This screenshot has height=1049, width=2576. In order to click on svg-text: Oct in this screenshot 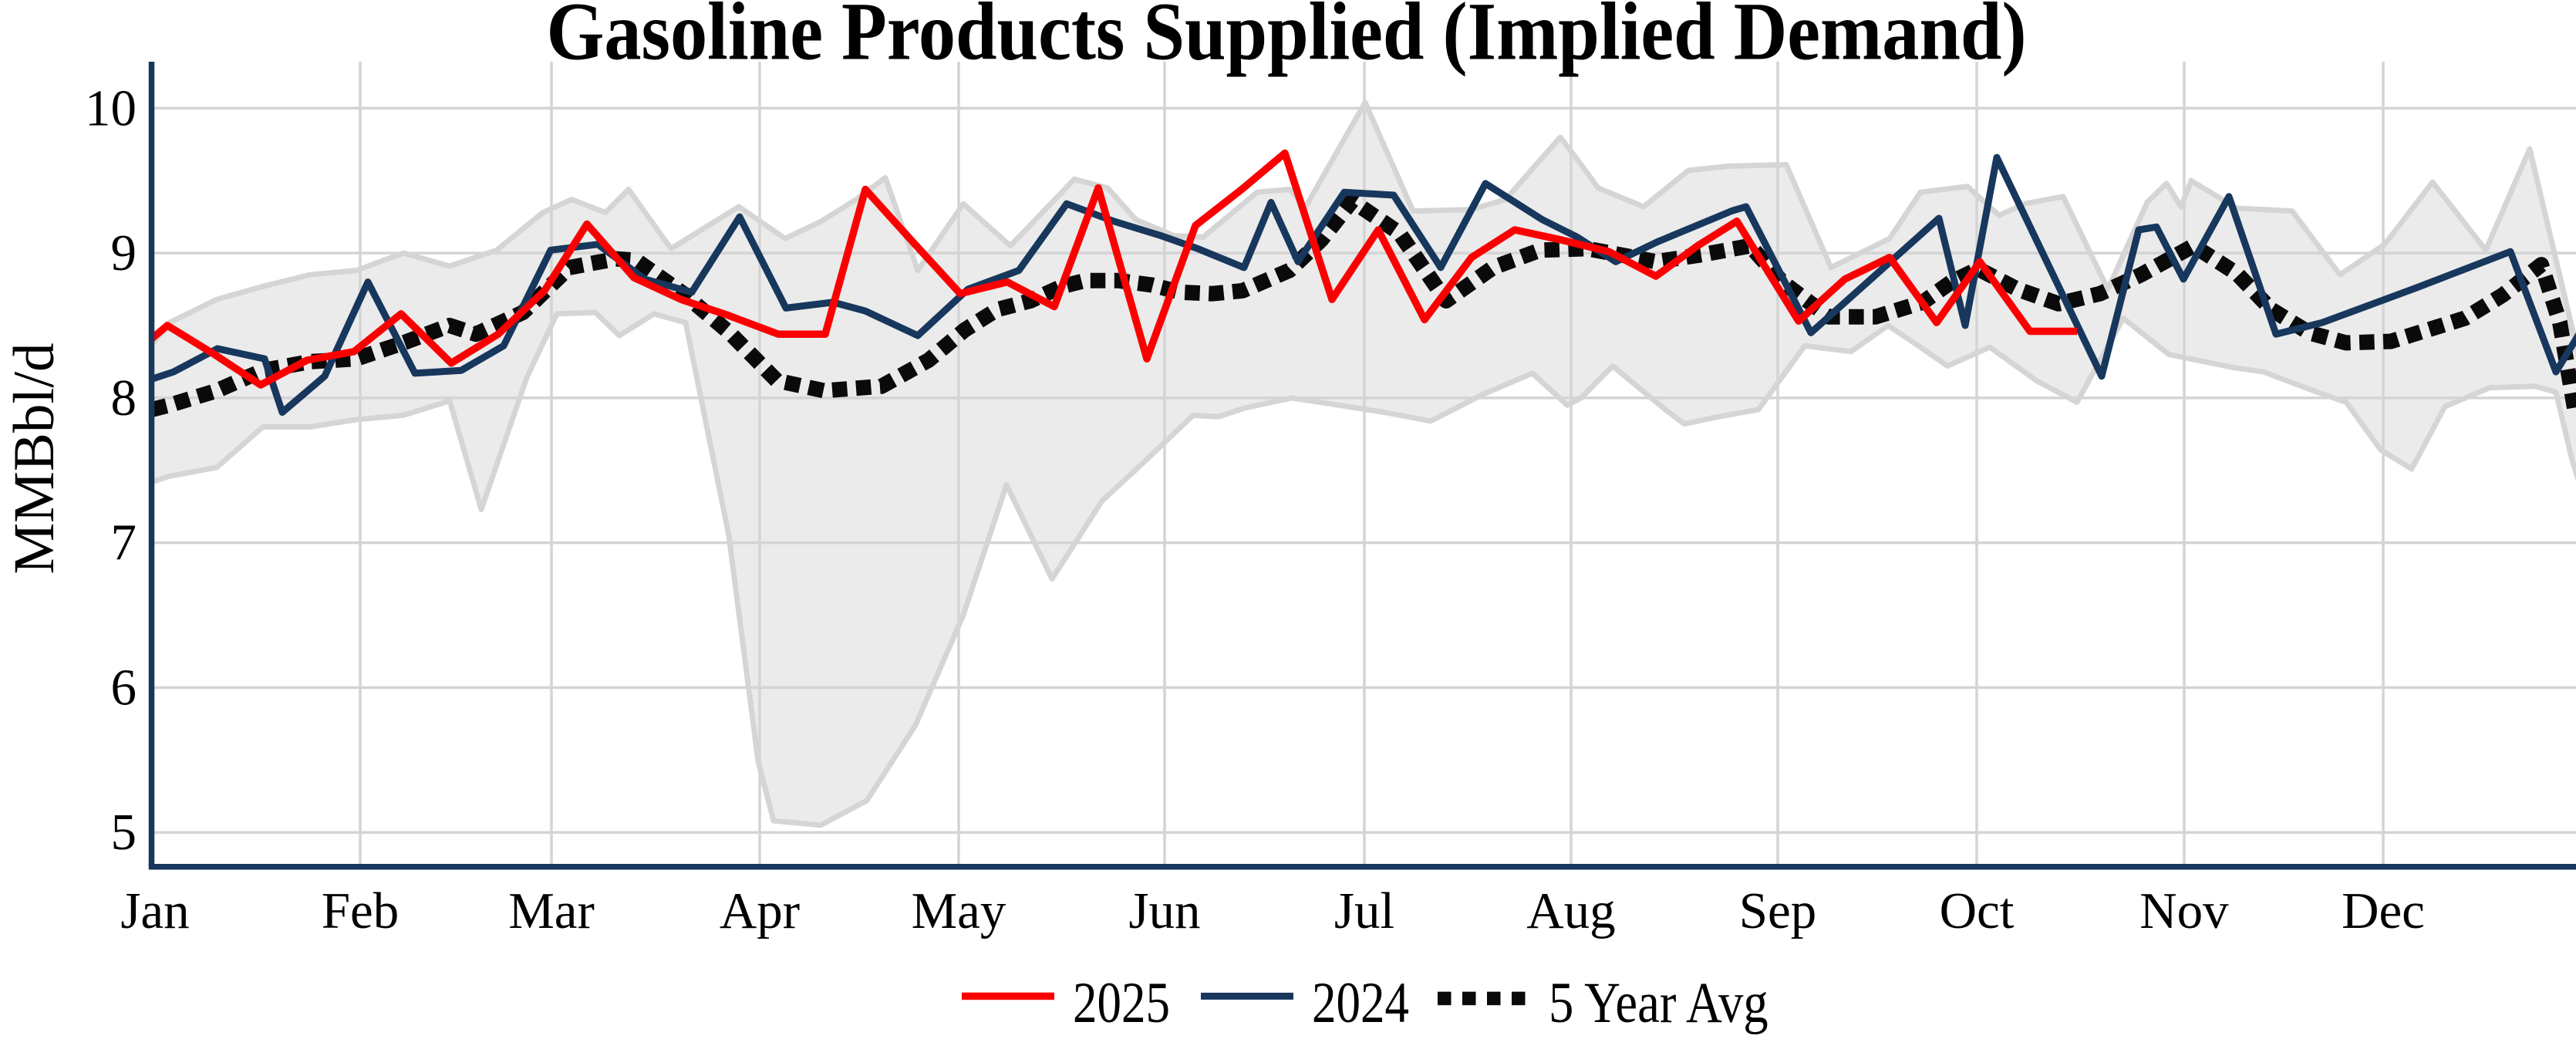, I will do `click(1977, 910)`.